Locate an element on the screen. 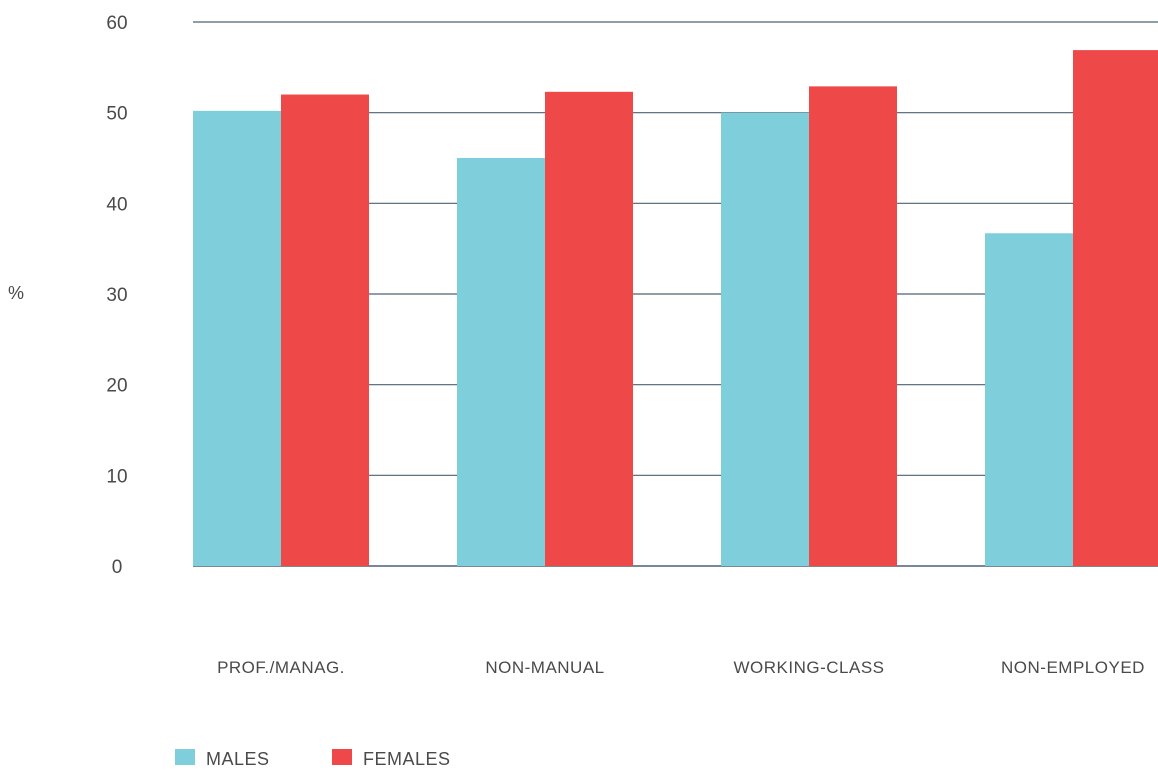  y-tick-label: 60 is located at coordinates (116, 23).